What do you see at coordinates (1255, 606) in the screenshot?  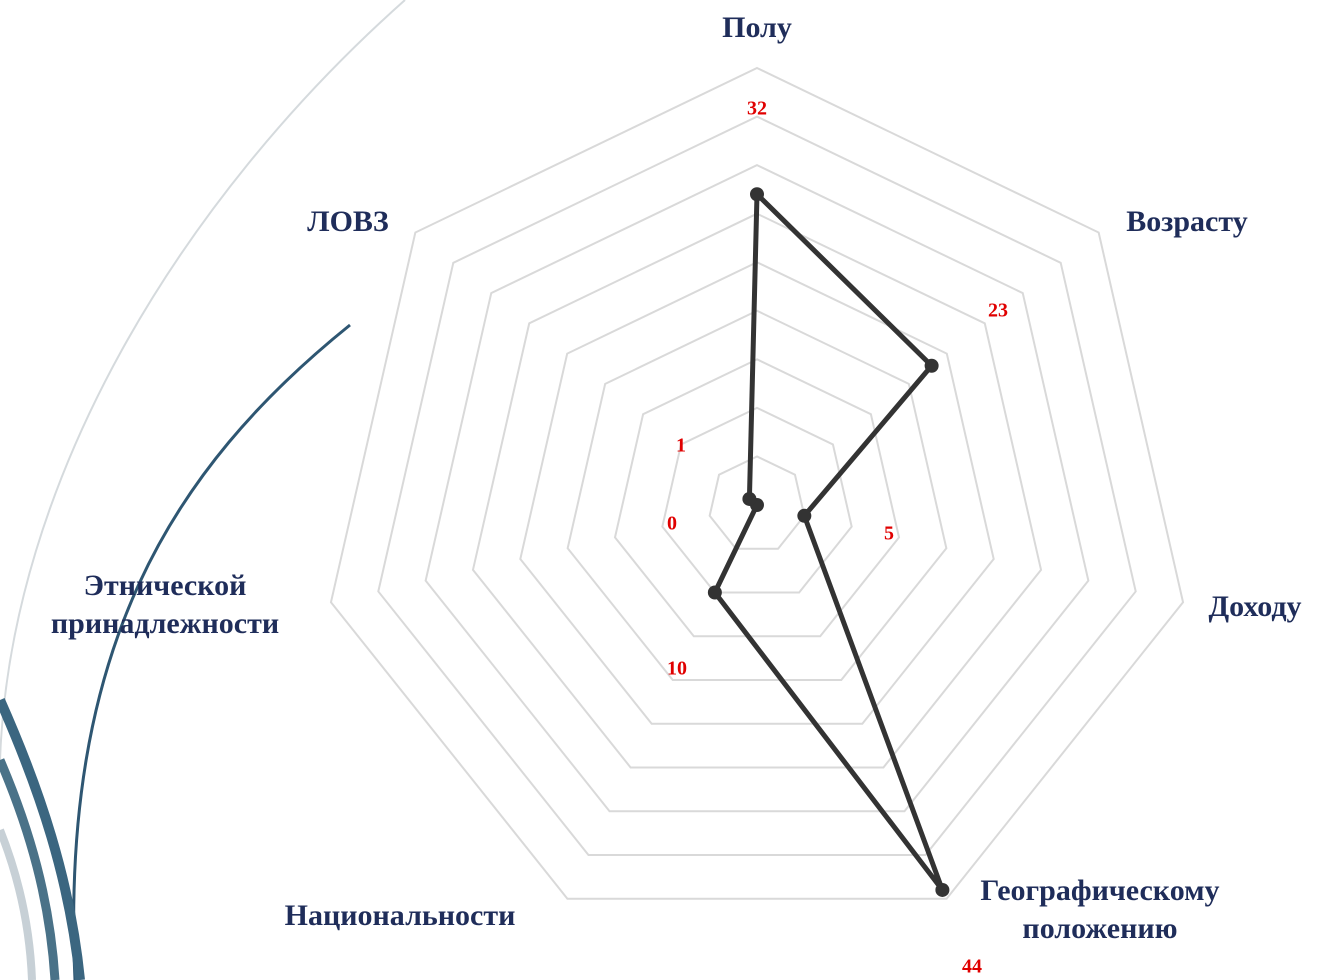 I see `category-label: Доходу` at bounding box center [1255, 606].